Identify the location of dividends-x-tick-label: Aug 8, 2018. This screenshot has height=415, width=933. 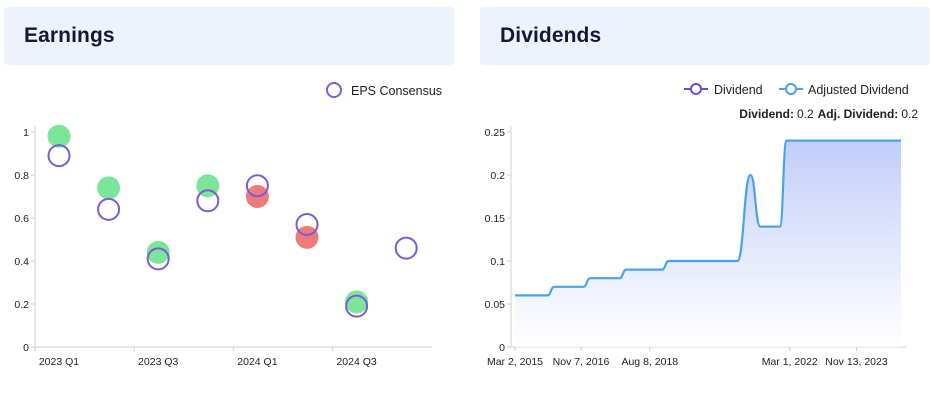
(649, 362).